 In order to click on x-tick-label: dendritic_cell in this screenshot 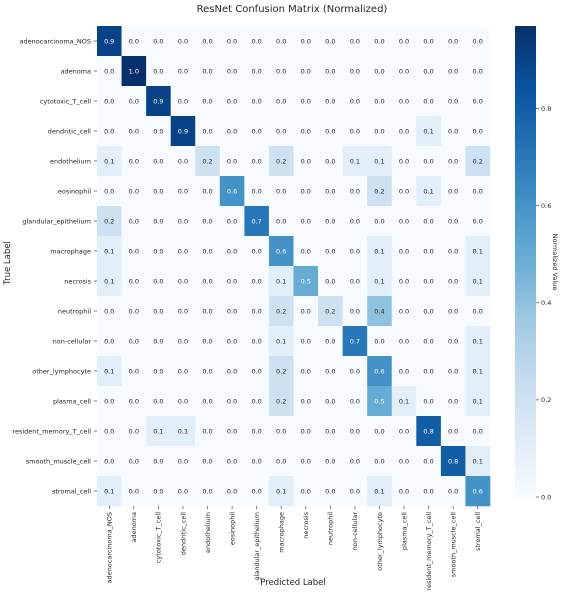, I will do `click(183, 533)`.